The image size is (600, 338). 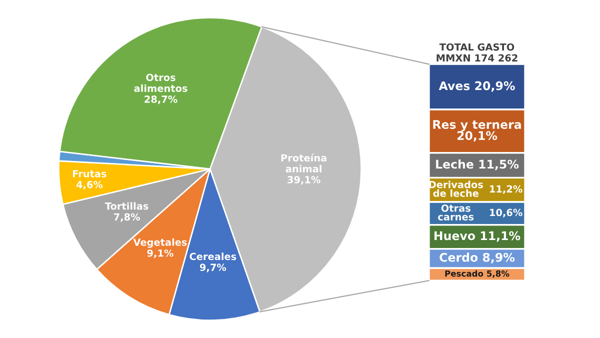 I want to click on slice-label: Cereales, so click(x=213, y=256).